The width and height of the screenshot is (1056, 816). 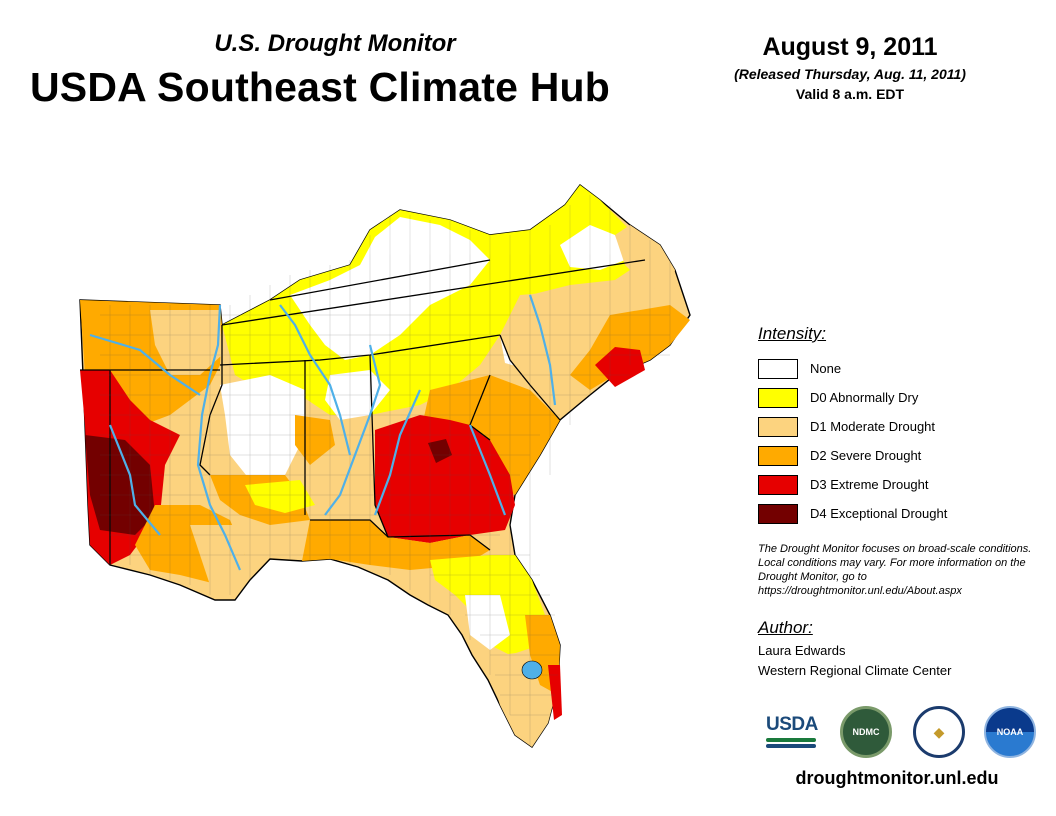 I want to click on legend-item-d4: D4 Exceptional Drought, so click(x=903, y=513).